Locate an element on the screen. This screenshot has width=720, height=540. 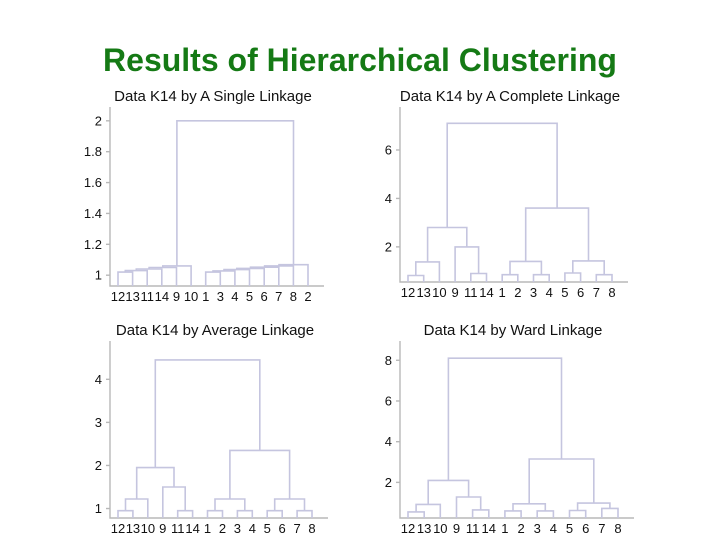
y-tick-label: 3 is located at coordinates (98, 422).